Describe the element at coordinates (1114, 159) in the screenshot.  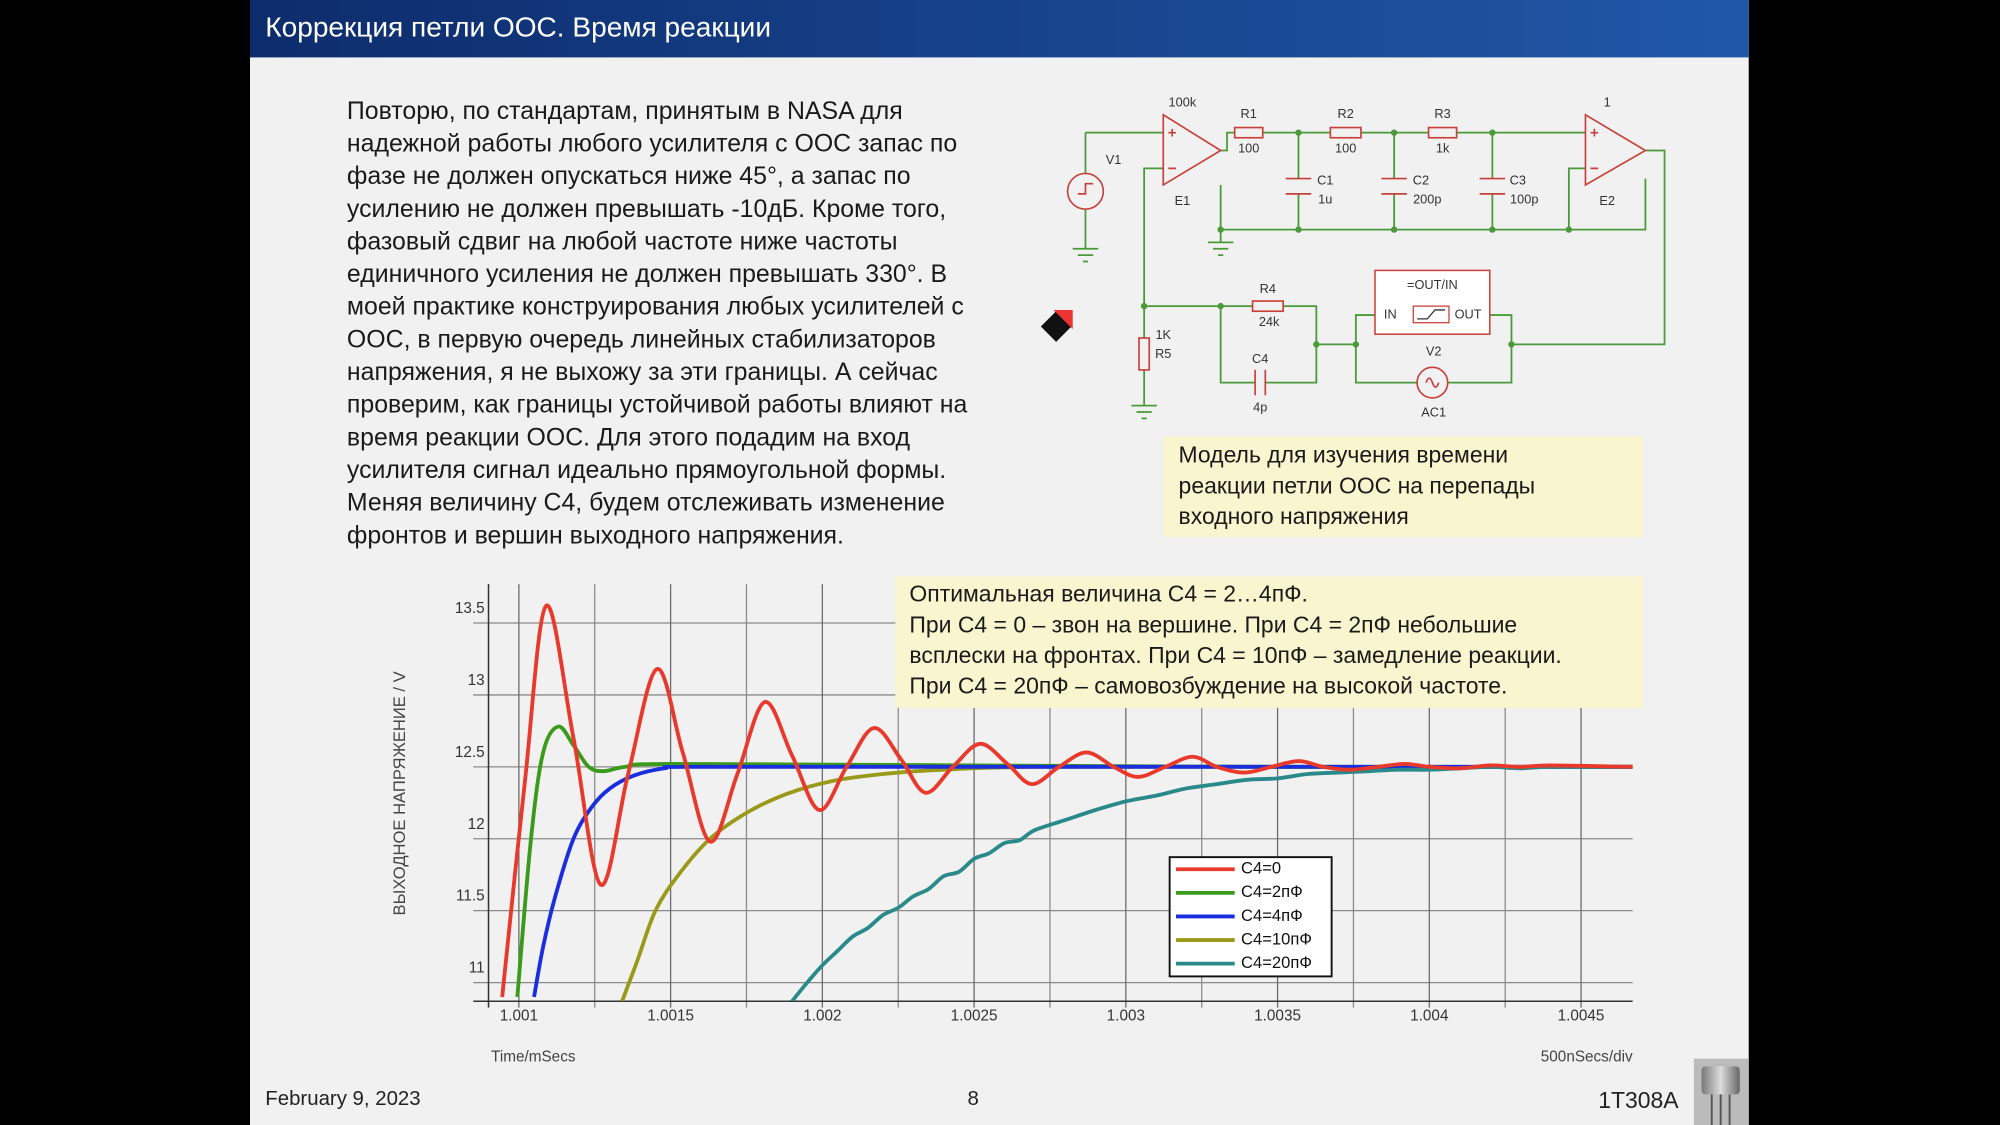
I see `schematic-label: V1` at that location.